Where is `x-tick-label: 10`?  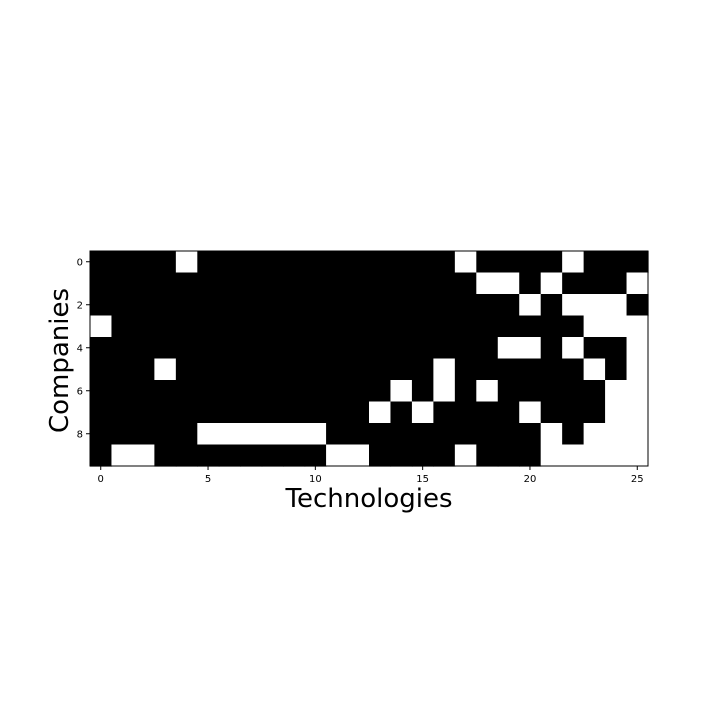
x-tick-label: 10 is located at coordinates (315, 479).